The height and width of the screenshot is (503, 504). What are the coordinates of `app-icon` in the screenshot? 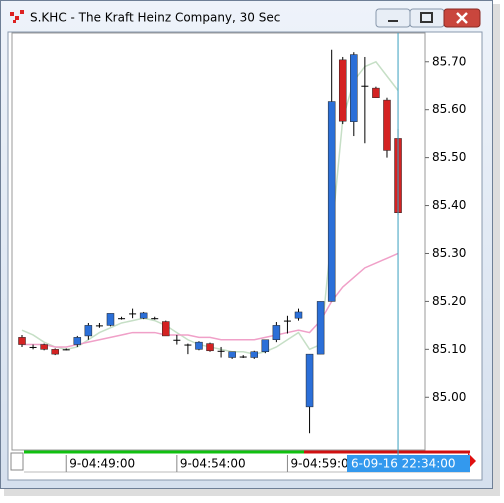 It's located at (17, 16).